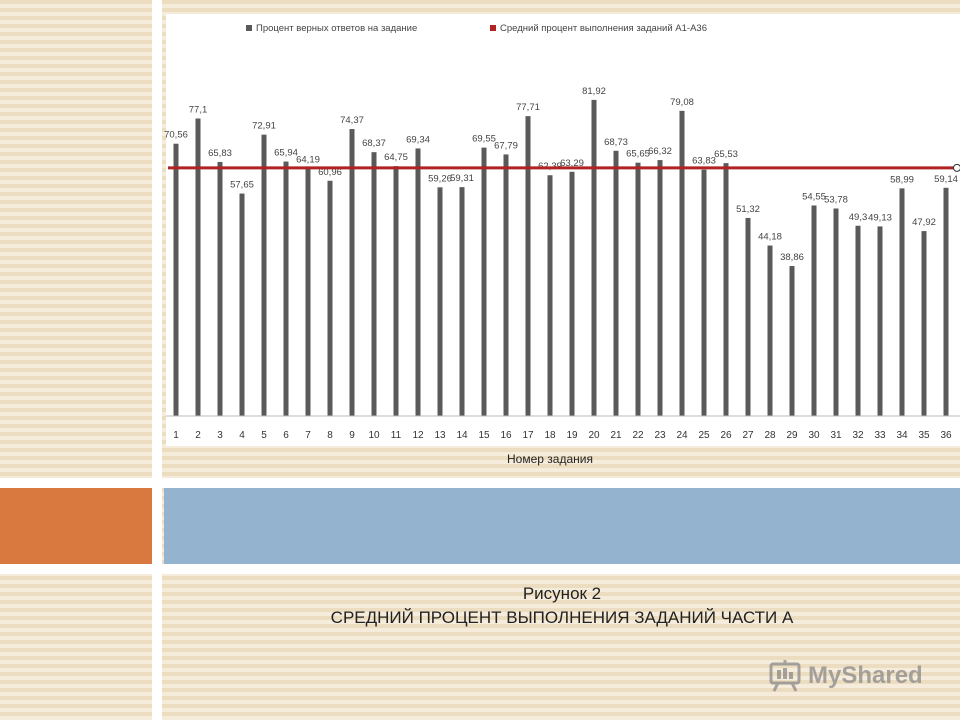 This screenshot has width=960, height=720. What do you see at coordinates (682, 435) in the screenshot?
I see `x-tick-label: 24` at bounding box center [682, 435].